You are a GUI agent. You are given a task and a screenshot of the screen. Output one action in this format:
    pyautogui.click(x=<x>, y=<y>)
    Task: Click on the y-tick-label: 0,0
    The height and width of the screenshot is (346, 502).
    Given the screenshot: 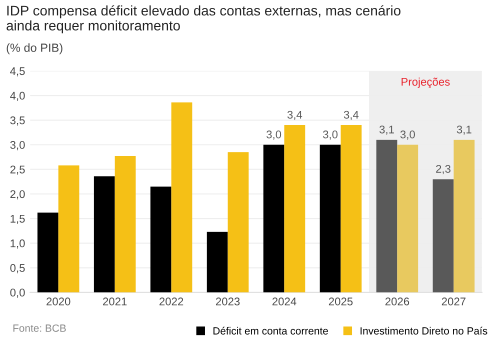 What is the action you would take?
    pyautogui.click(x=17, y=293)
    